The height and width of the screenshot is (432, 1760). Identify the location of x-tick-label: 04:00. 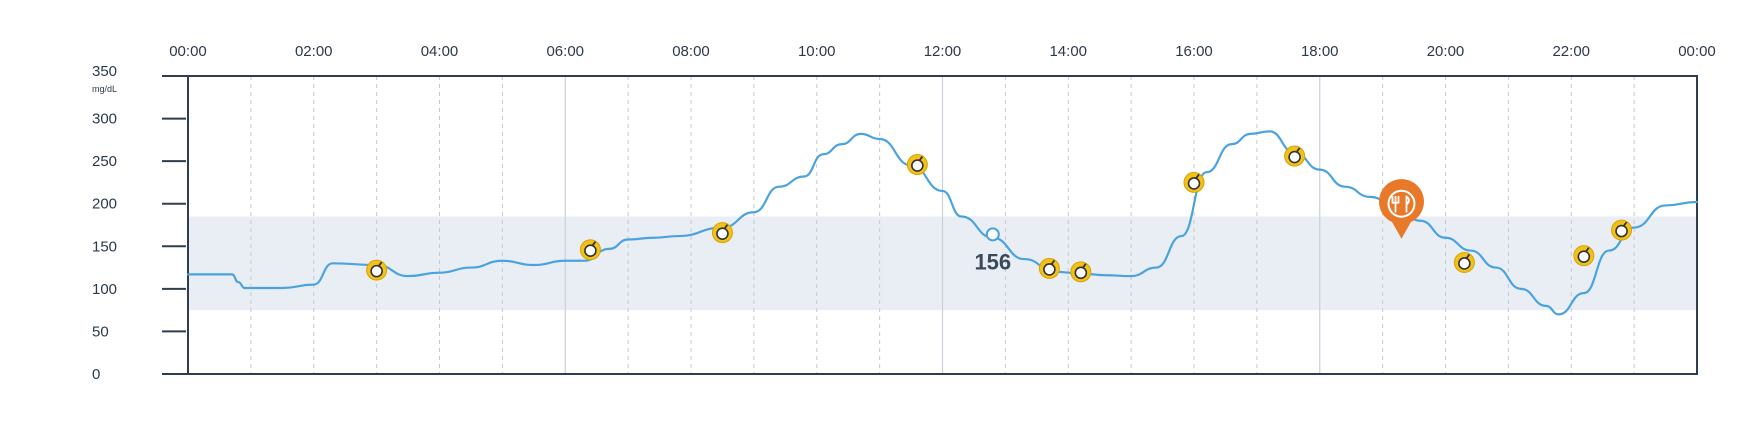
(440, 51).